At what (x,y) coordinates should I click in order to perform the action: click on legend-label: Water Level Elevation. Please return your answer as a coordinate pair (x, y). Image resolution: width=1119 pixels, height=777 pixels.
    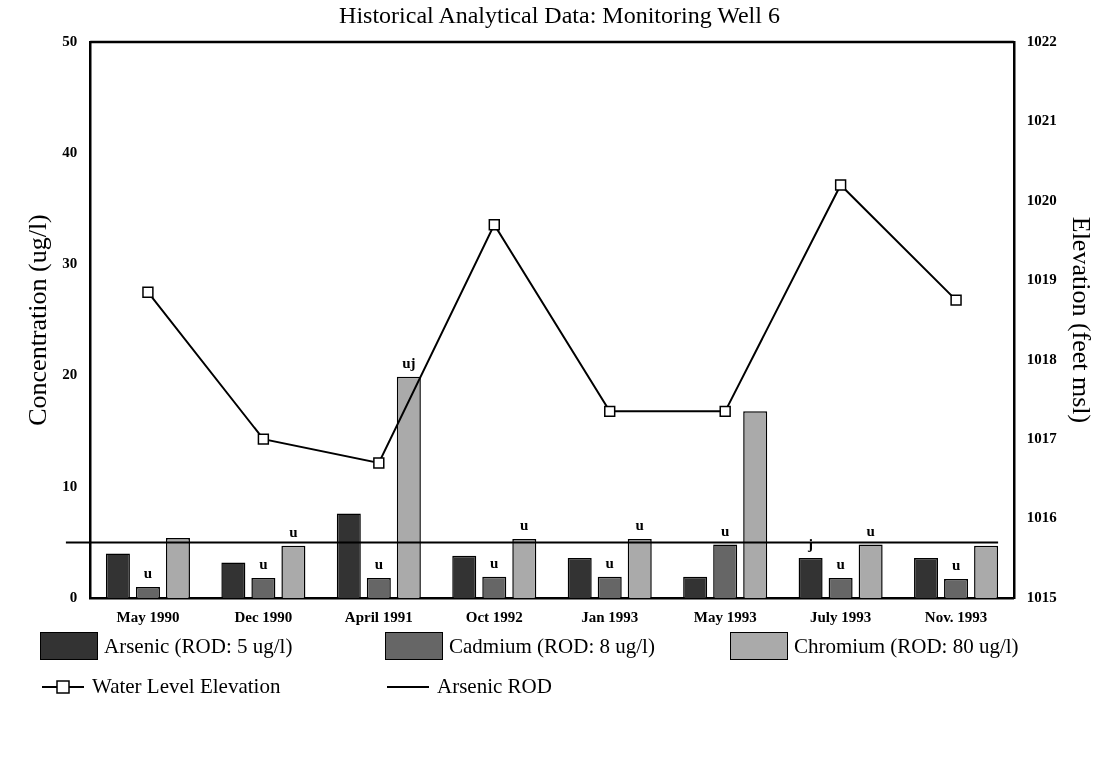
    Looking at the image, I should click on (186, 686).